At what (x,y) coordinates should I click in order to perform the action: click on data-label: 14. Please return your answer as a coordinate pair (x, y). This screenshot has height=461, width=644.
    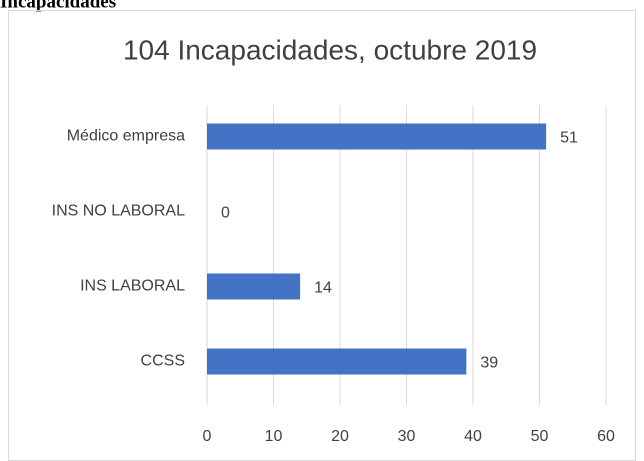
    Looking at the image, I should click on (323, 288).